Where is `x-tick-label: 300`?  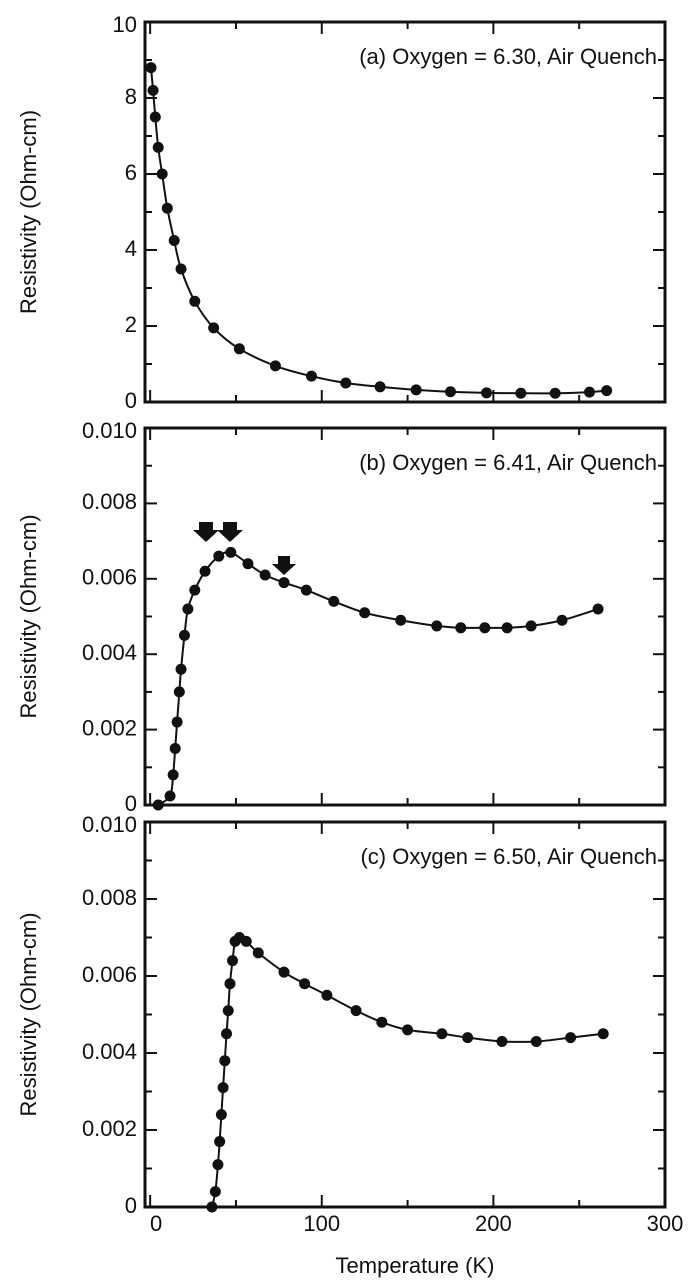
x-tick-label: 300 is located at coordinates (665, 1223).